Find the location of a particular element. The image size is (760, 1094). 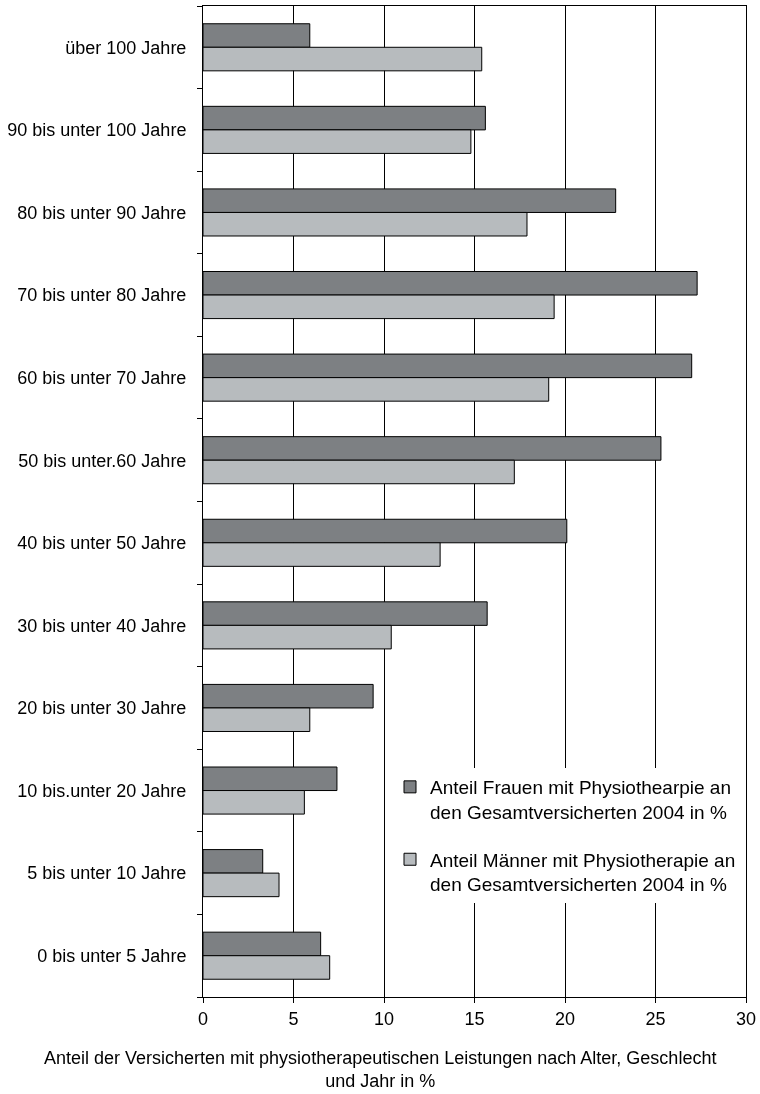

x-tick-label: 20 is located at coordinates (565, 1018).